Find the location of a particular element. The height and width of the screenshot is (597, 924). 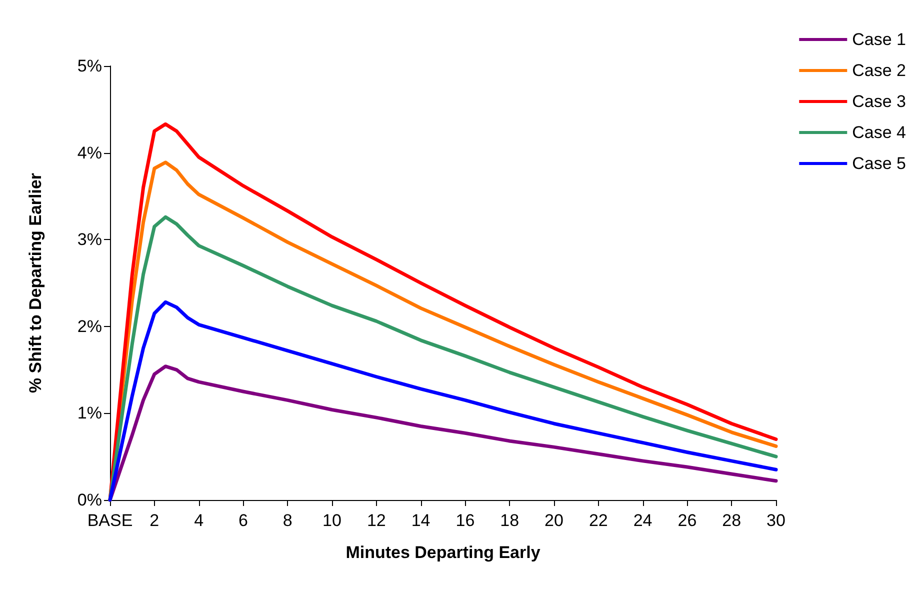

legend-label: Case 5 is located at coordinates (879, 163).